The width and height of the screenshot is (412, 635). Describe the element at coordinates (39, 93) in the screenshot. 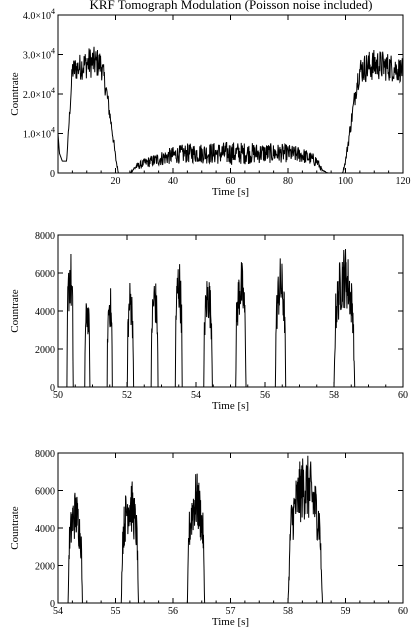

I see `y-tick-label: 2.0×10⁴` at that location.